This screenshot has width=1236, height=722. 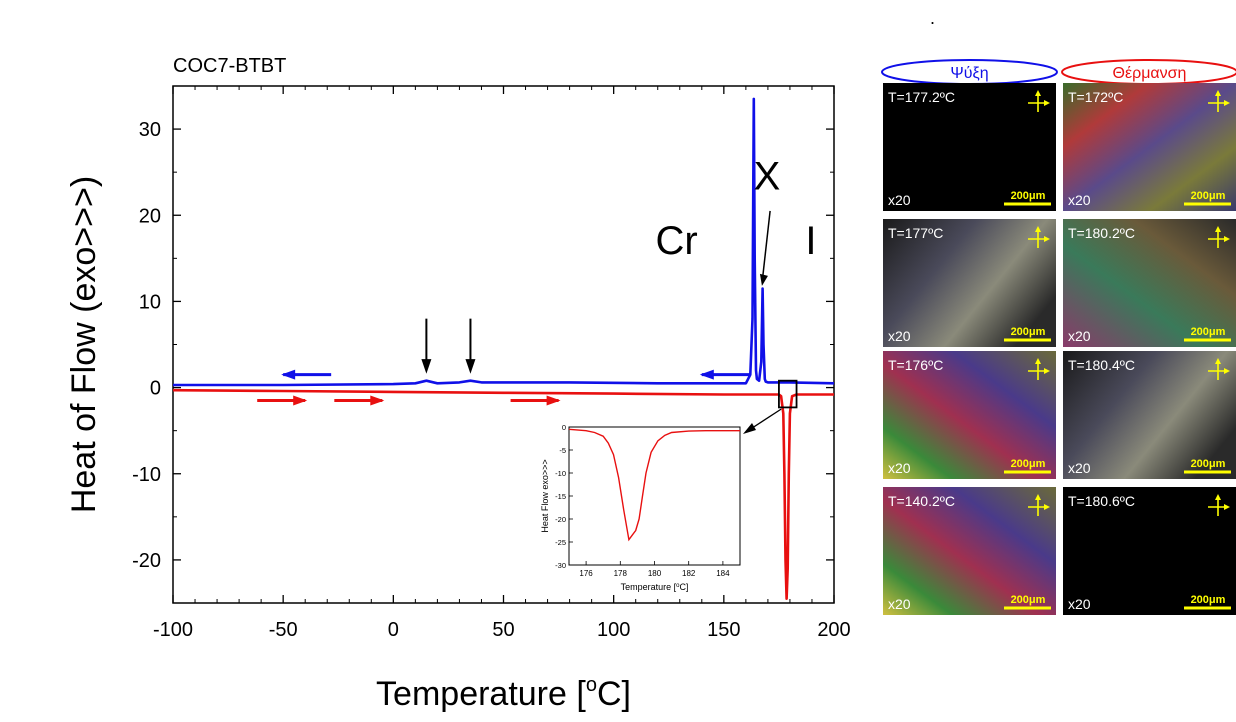 I want to click on x-axis-label-degree: o, so click(x=591, y=685).